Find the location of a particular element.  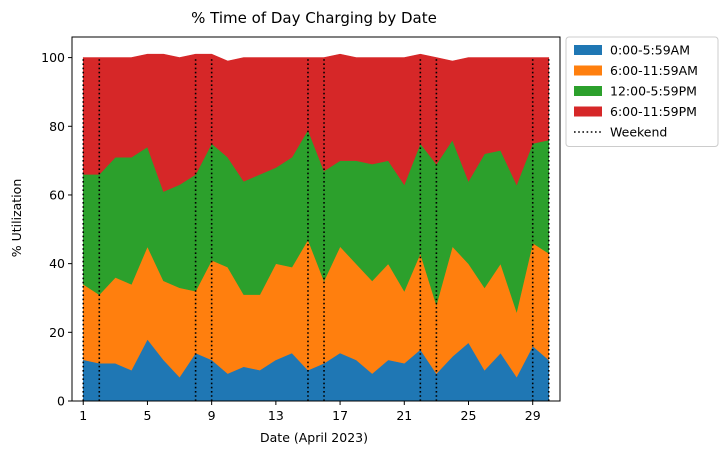

chart-title: % Time of Day Charging by Date is located at coordinates (314, 18).